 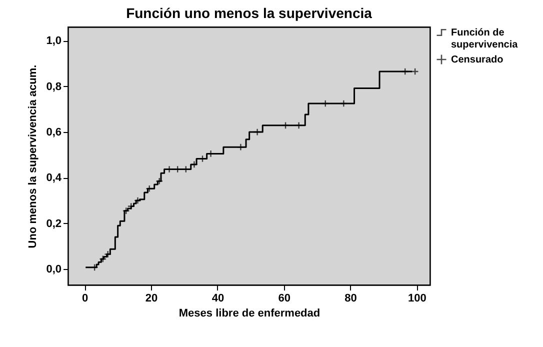 I want to click on x-tick-label: 100, so click(x=417, y=298).